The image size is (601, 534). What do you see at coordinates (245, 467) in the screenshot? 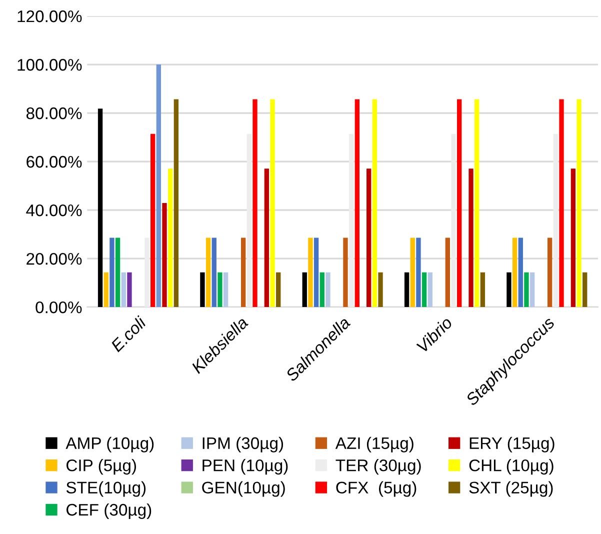
I see `legend-label: PEN (10µg)` at bounding box center [245, 467].